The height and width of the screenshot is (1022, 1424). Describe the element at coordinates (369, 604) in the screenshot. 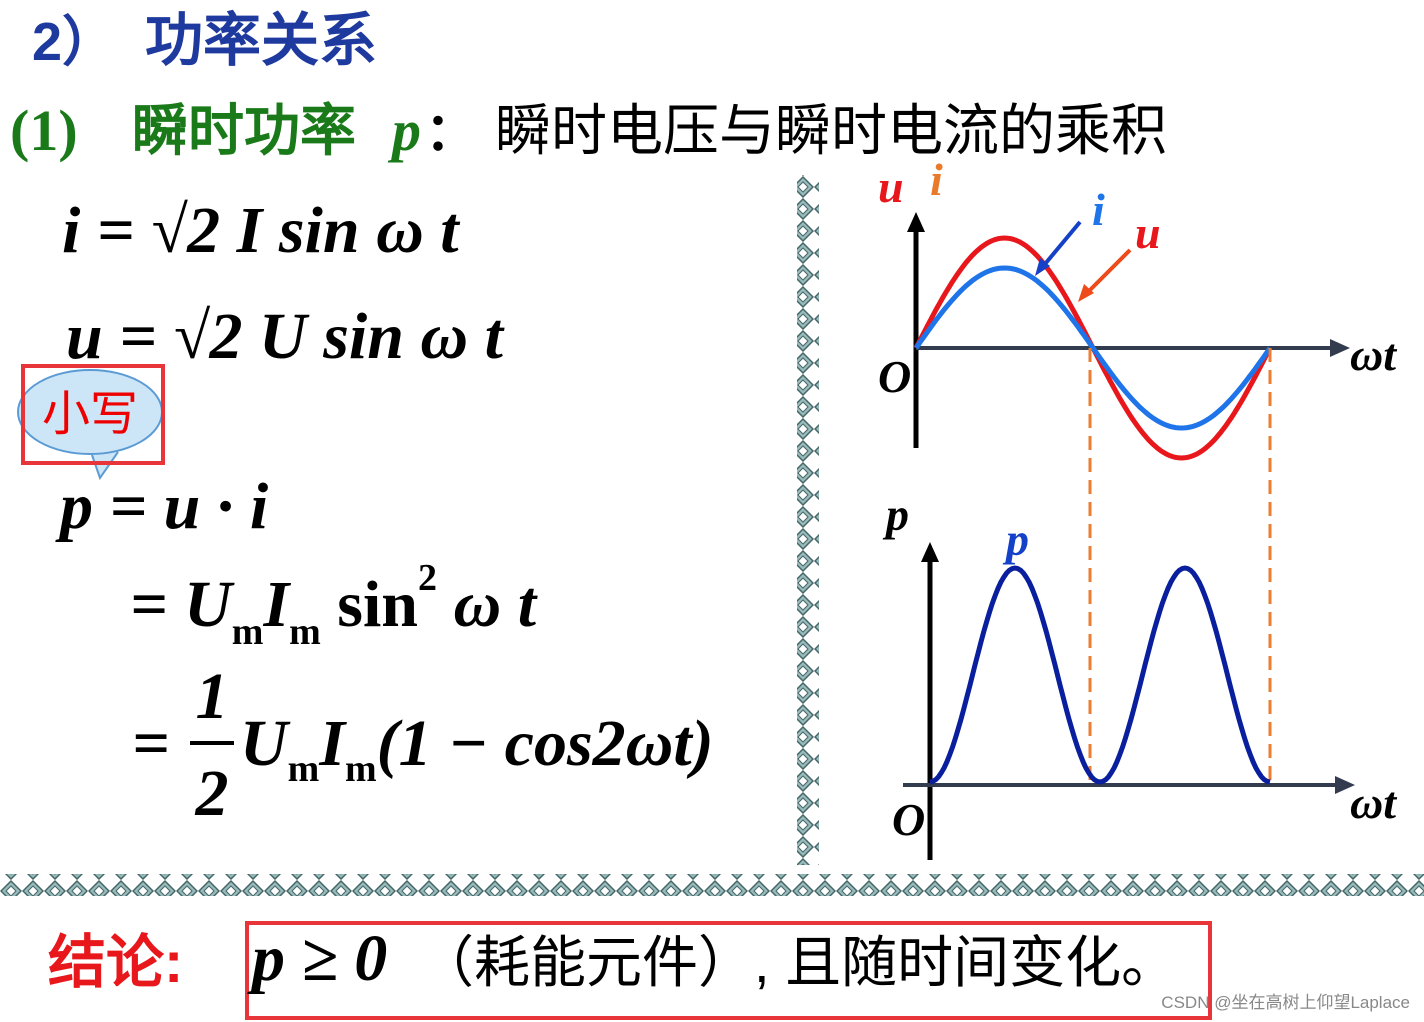

I see `part: sin` at that location.